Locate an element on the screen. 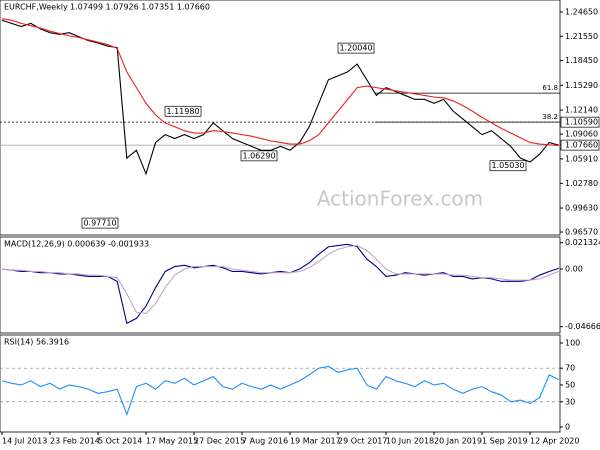 This screenshot has width=600, height=450. annotation-label: 1.20040 is located at coordinates (355, 48).